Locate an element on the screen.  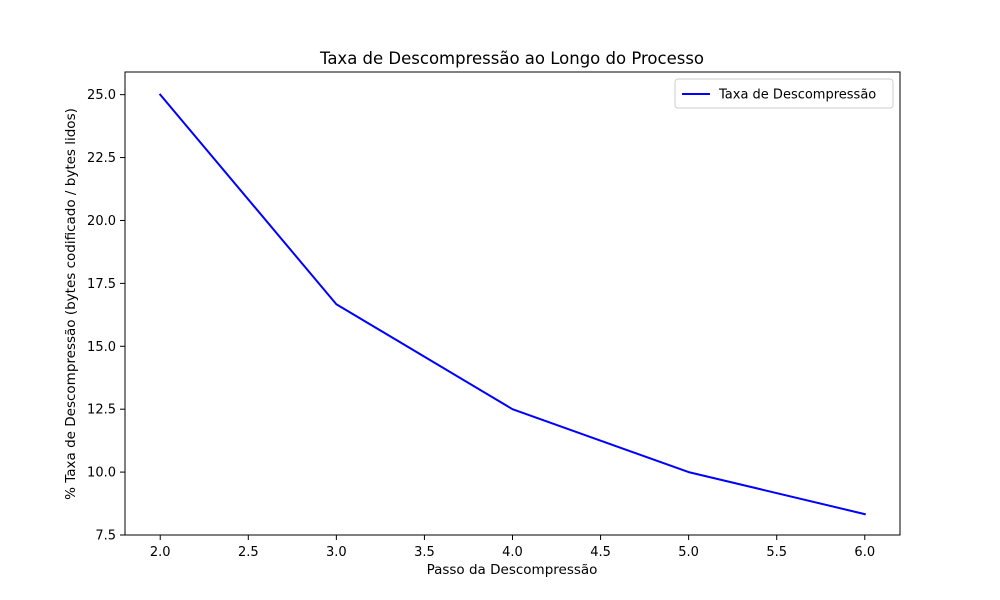
x-tick-label: 5.0 is located at coordinates (688, 552).